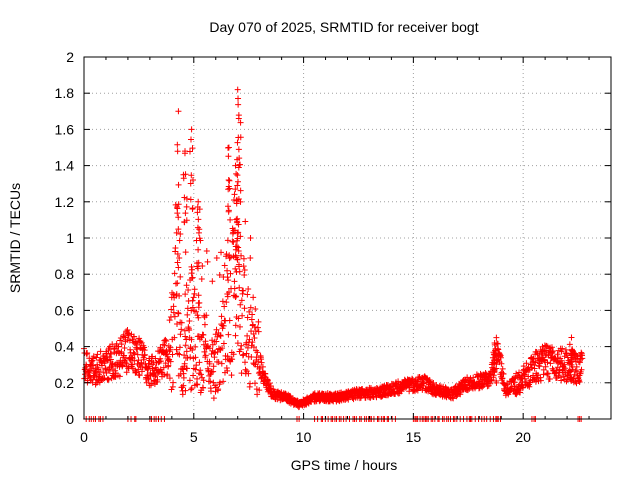  Describe the element at coordinates (65, 347) in the screenshot. I see `y-tick-label: 0.4` at that location.